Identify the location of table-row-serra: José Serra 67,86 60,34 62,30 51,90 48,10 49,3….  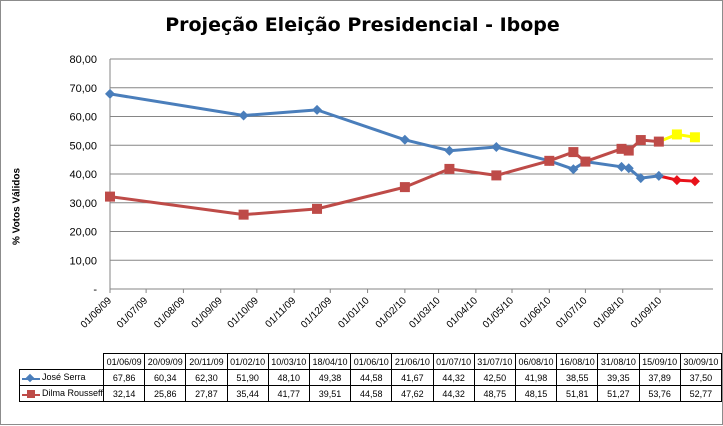
(371, 377).